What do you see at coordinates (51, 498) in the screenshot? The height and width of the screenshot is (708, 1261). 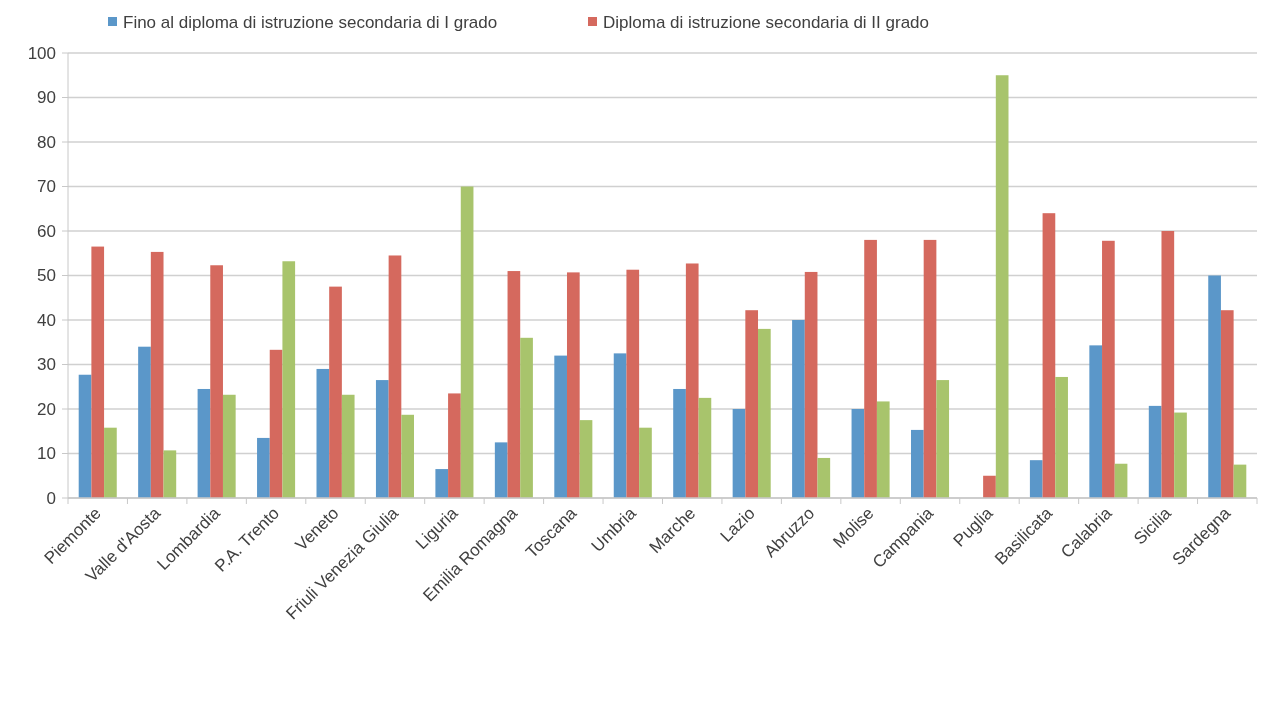 I see `y-tick-label: 0` at bounding box center [51, 498].